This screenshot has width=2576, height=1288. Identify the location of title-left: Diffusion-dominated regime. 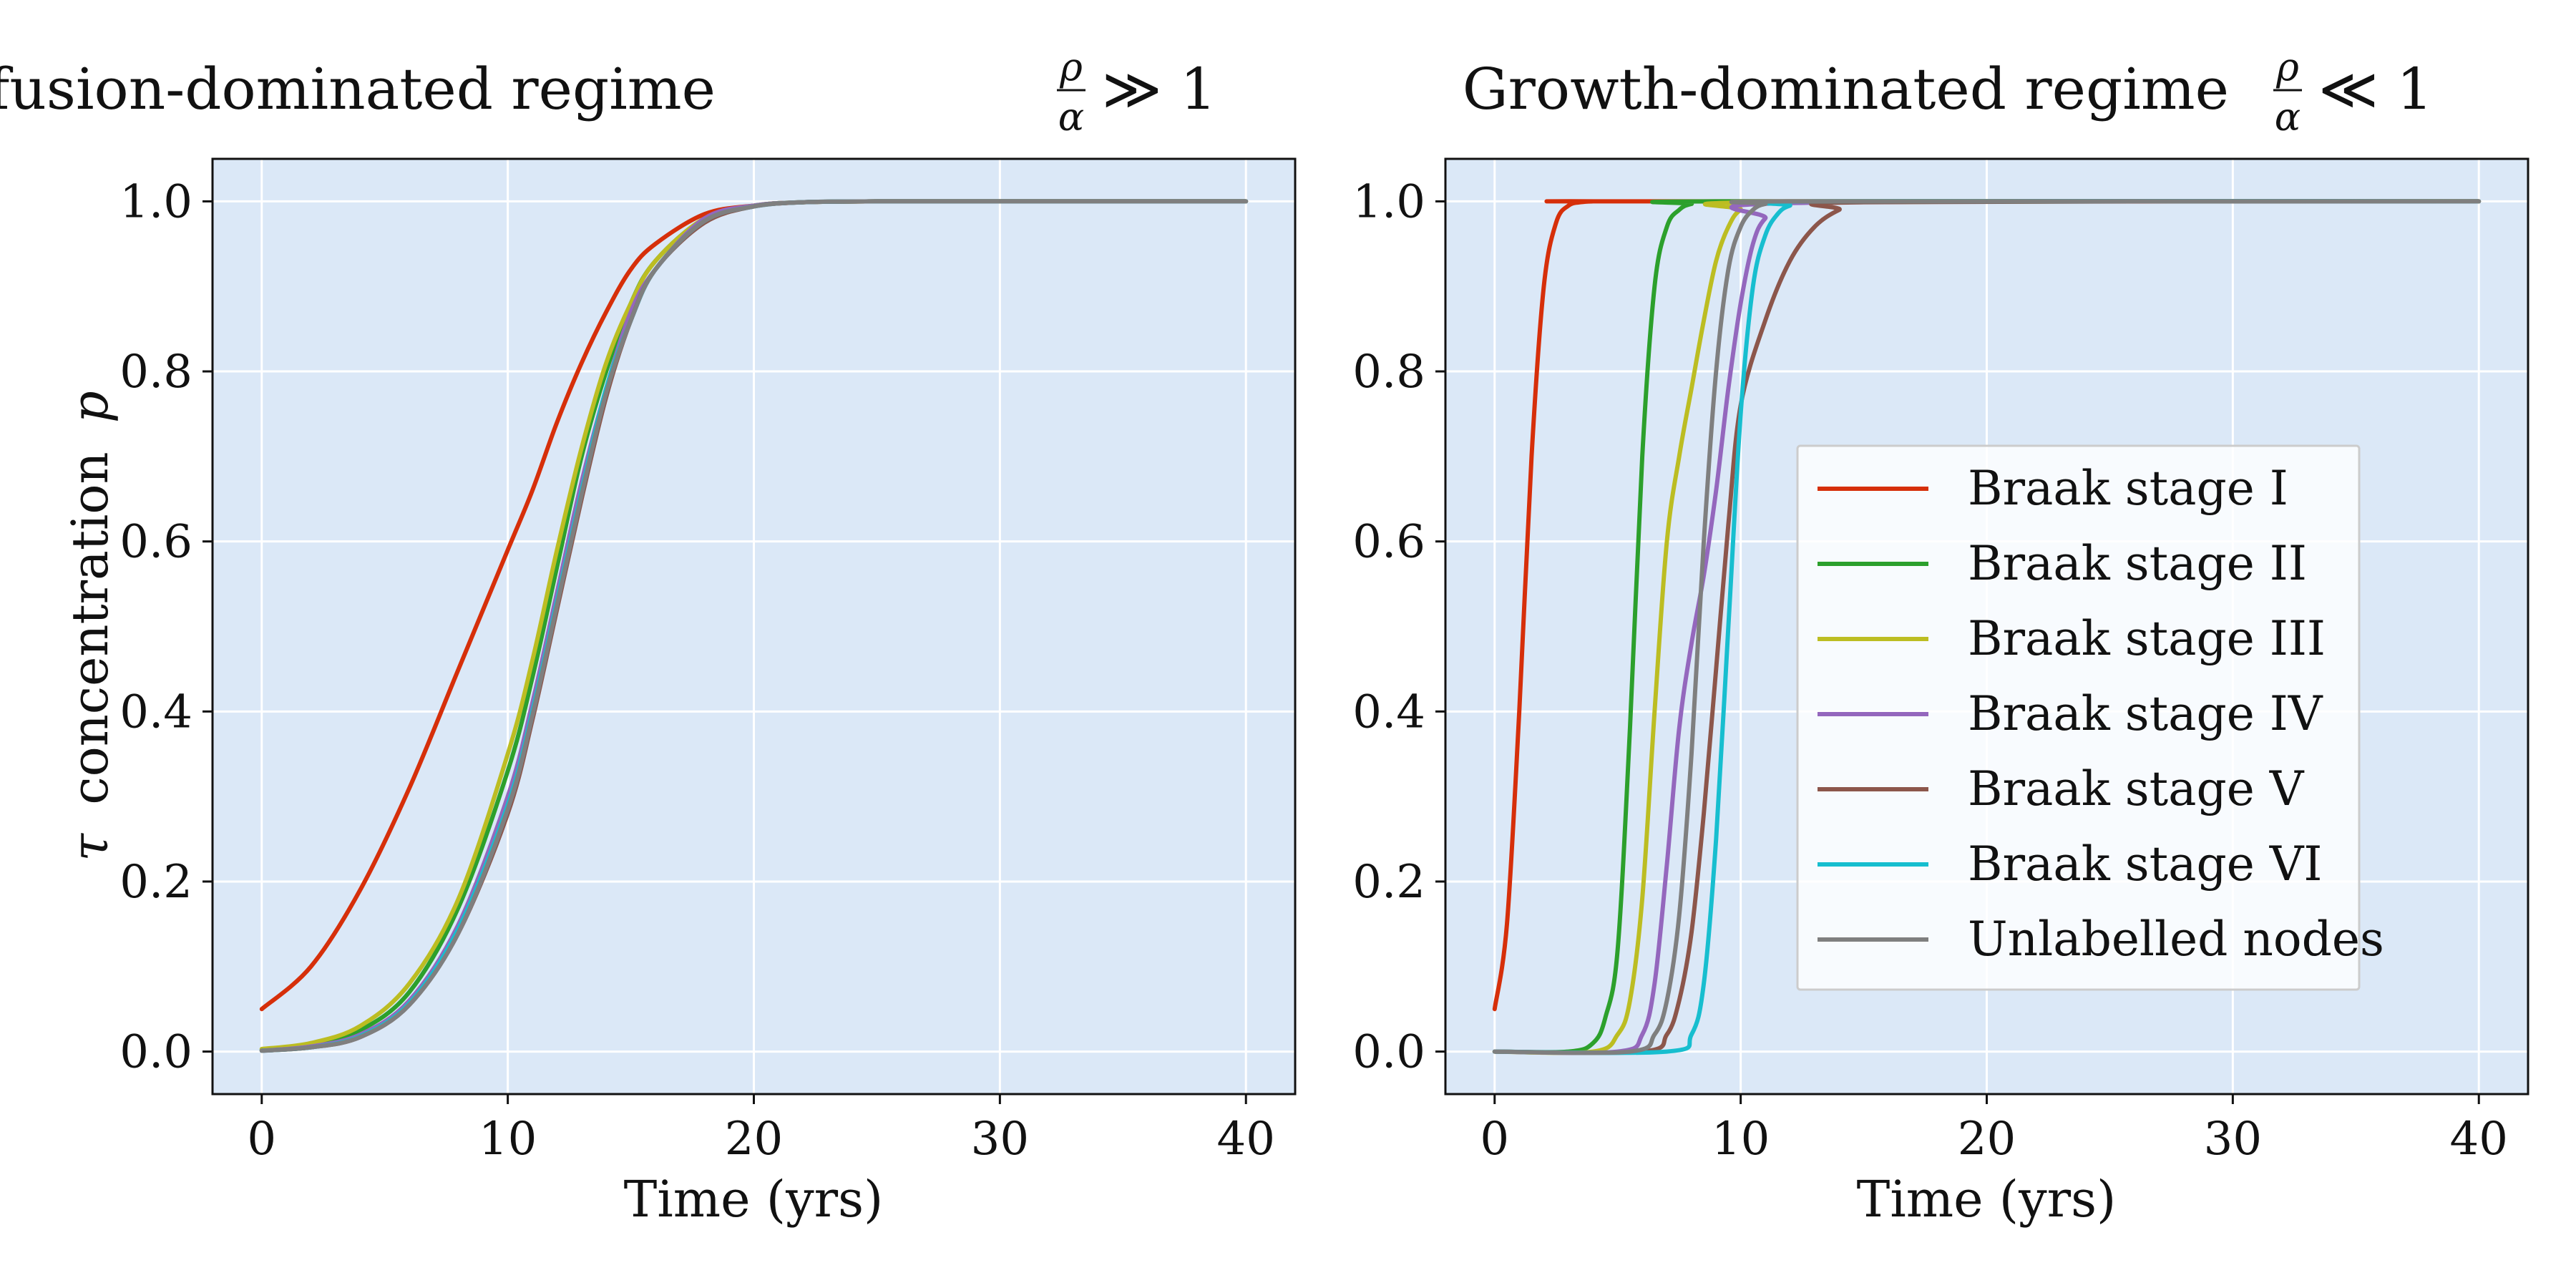
(358, 89).